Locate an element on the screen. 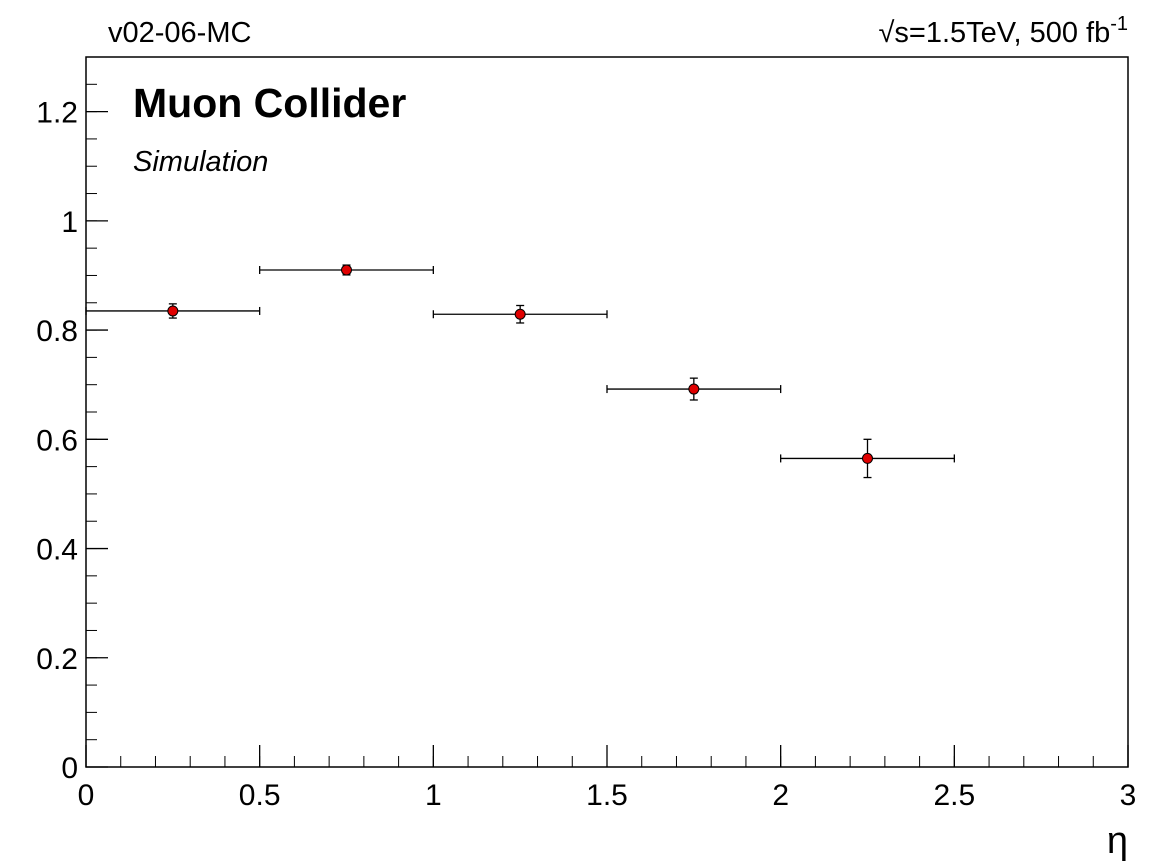 The width and height of the screenshot is (1168, 863). x-tick-label: 1.5 is located at coordinates (607, 795).